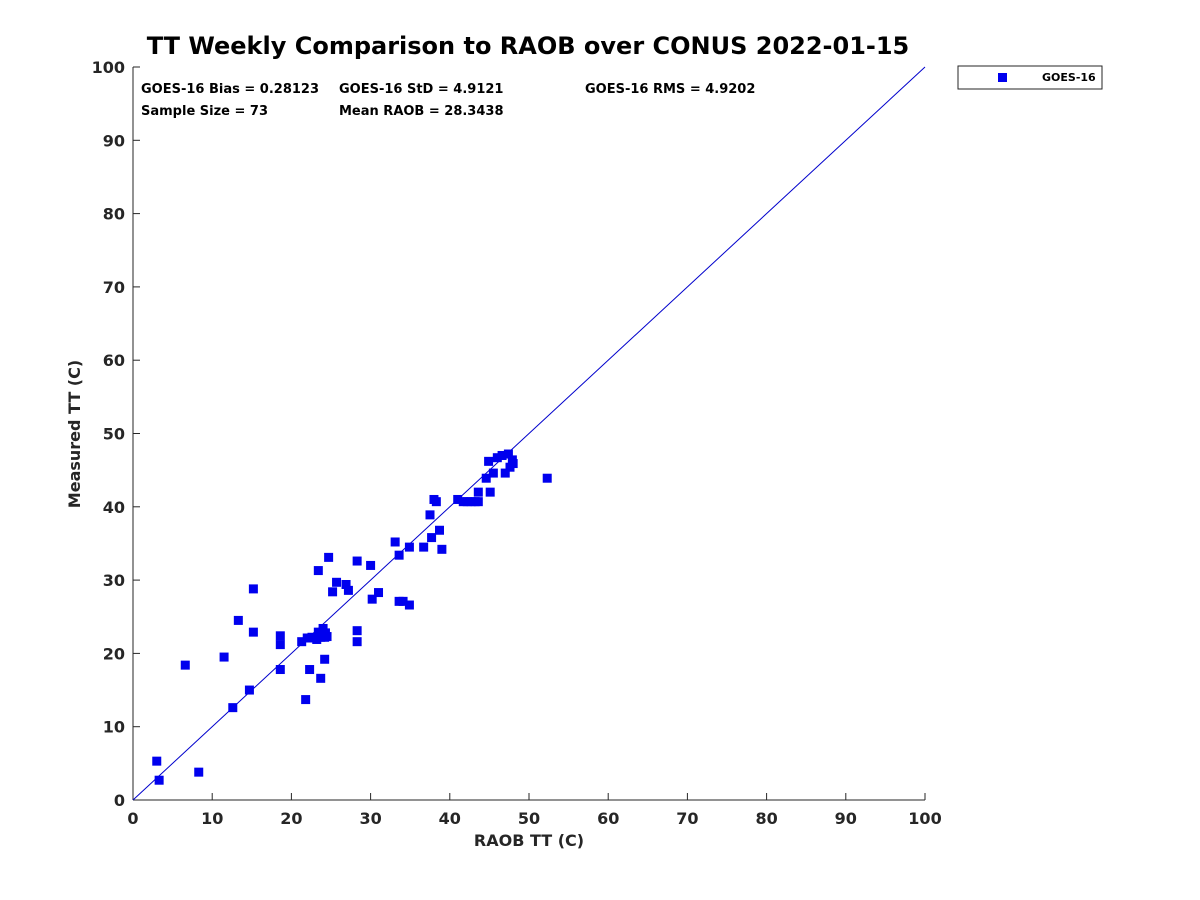  What do you see at coordinates (114, 214) in the screenshot?
I see `y-tick-label: 80` at bounding box center [114, 214].